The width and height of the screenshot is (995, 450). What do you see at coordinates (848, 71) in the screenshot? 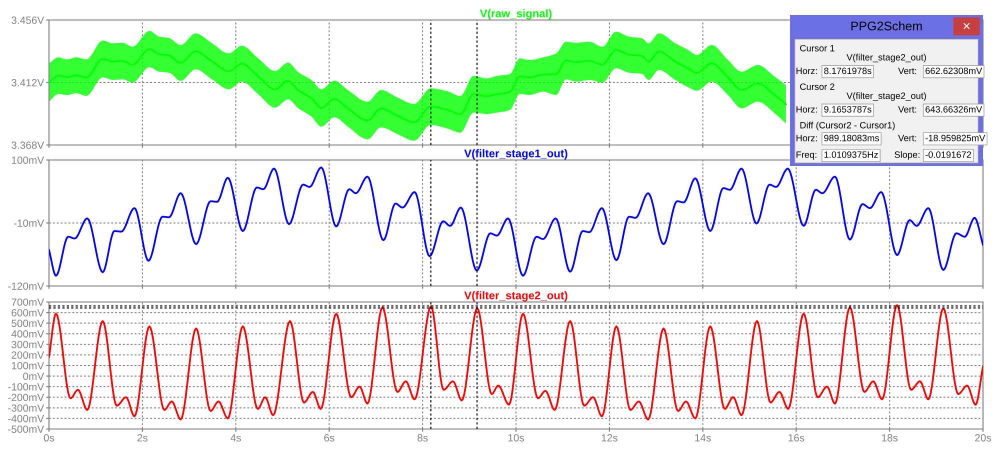
I see `annotation: 8.1761978s` at bounding box center [848, 71].